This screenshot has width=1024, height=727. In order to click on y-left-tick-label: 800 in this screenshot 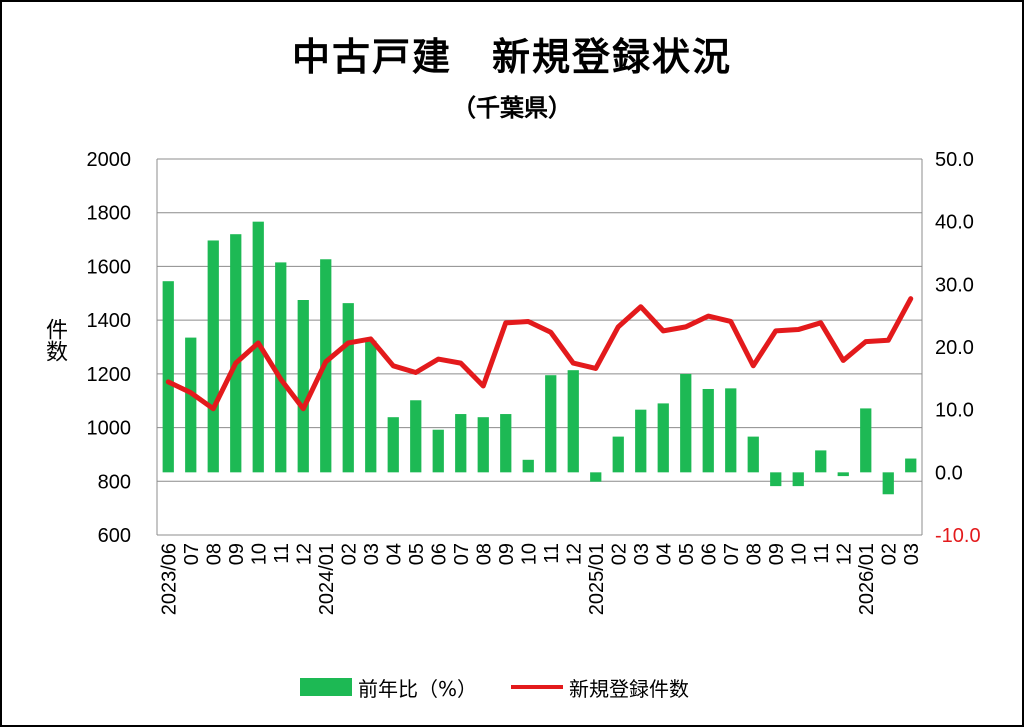, I will do `click(114, 482)`.